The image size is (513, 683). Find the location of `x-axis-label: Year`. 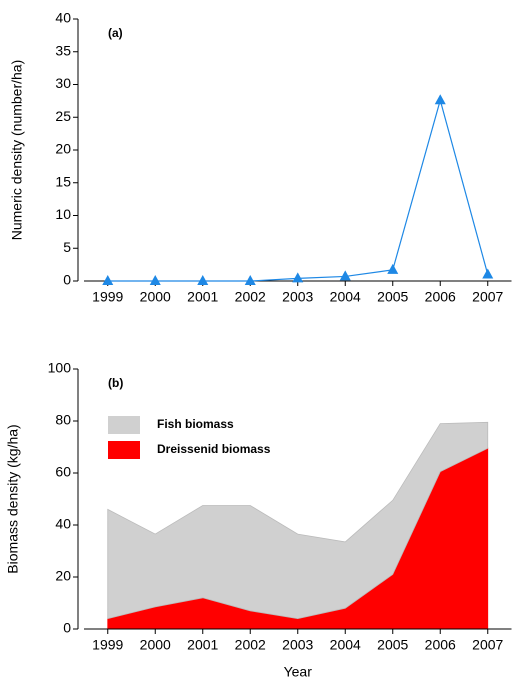

x-axis-label: Year is located at coordinates (298, 672).